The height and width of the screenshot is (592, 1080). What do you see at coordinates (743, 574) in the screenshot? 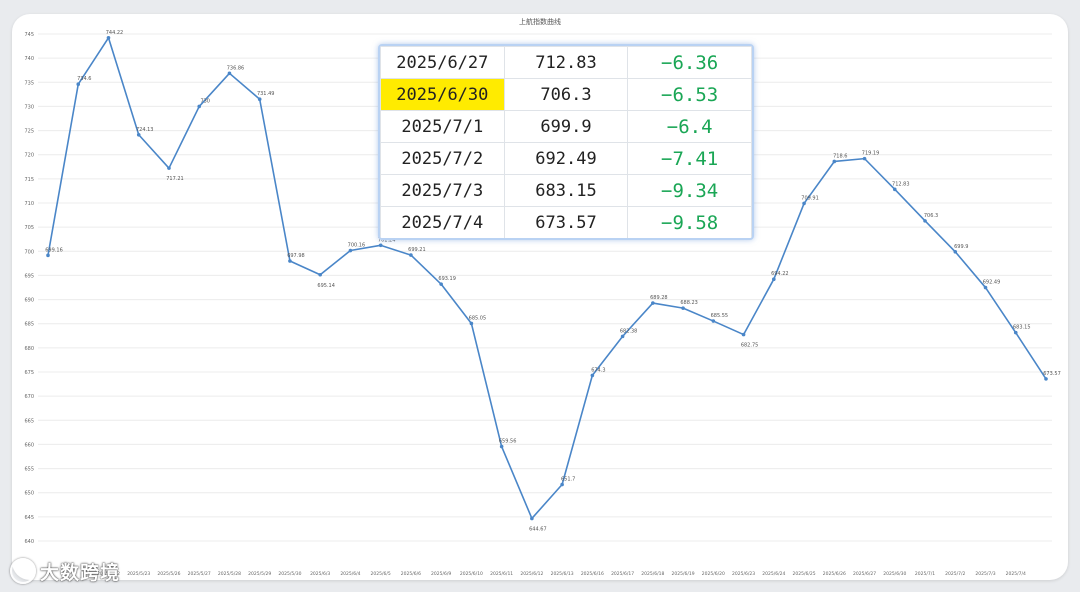
I see `x-tick-label: 2025/6/23` at bounding box center [743, 574].